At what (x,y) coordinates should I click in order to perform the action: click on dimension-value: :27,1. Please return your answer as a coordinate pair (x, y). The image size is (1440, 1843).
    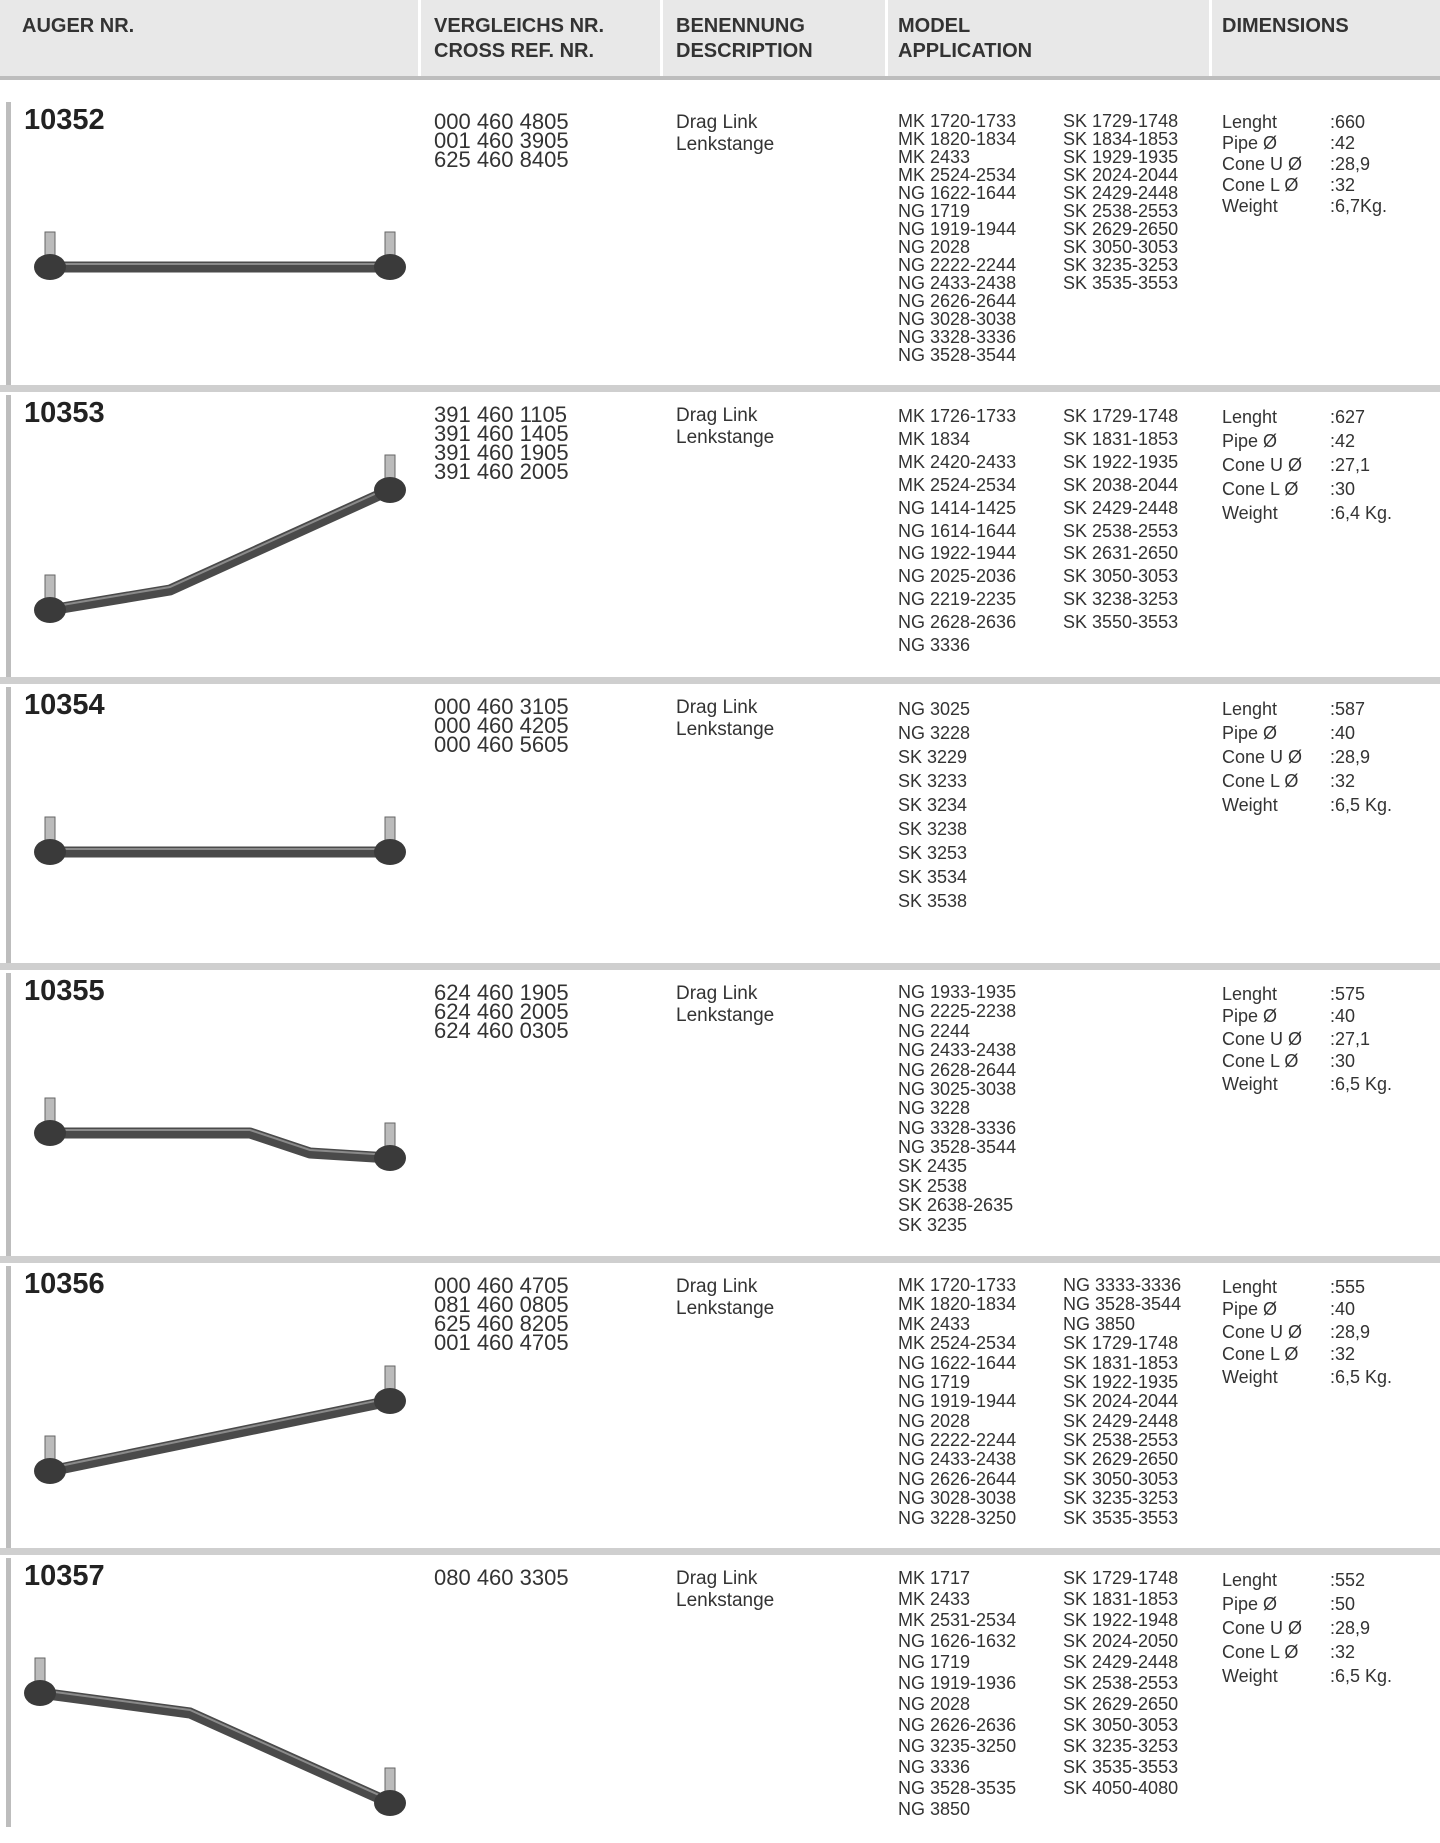
    Looking at the image, I should click on (1350, 465).